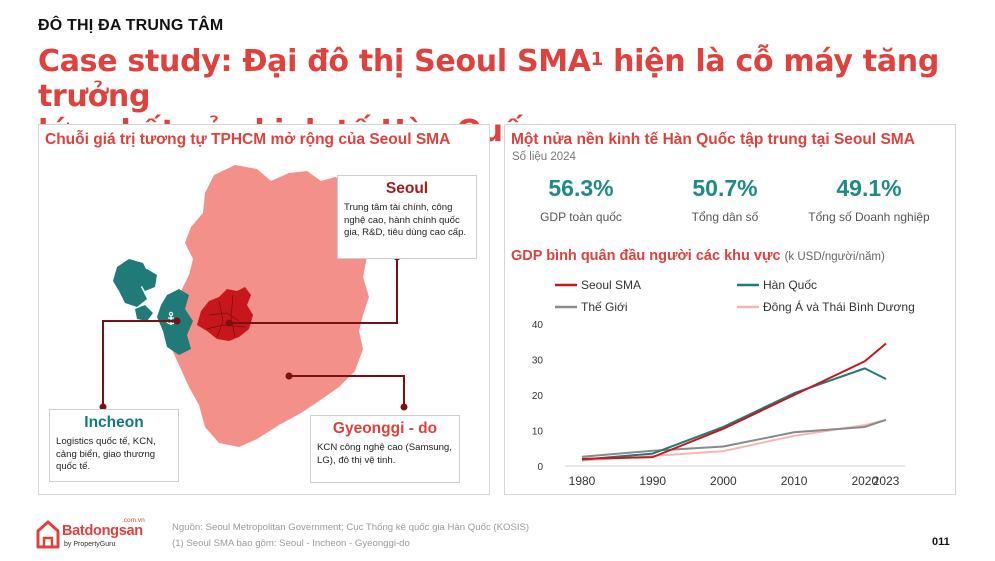  Describe the element at coordinates (385, 428) in the screenshot. I see `gyeonggi-callout-title: Gyeonggi - do` at that location.